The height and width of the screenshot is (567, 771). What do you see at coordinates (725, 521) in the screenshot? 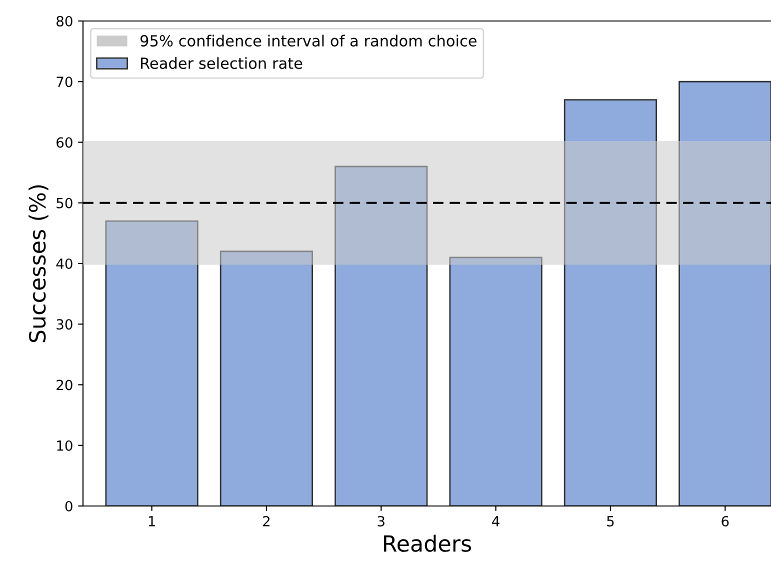
I see `x-tick-label: 6` at bounding box center [725, 521].